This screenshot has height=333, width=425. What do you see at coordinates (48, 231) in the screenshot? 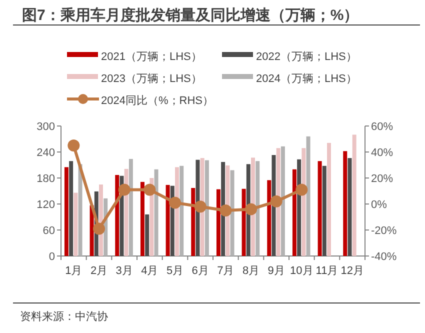
I see `y-tick-label: 60` at bounding box center [48, 231].